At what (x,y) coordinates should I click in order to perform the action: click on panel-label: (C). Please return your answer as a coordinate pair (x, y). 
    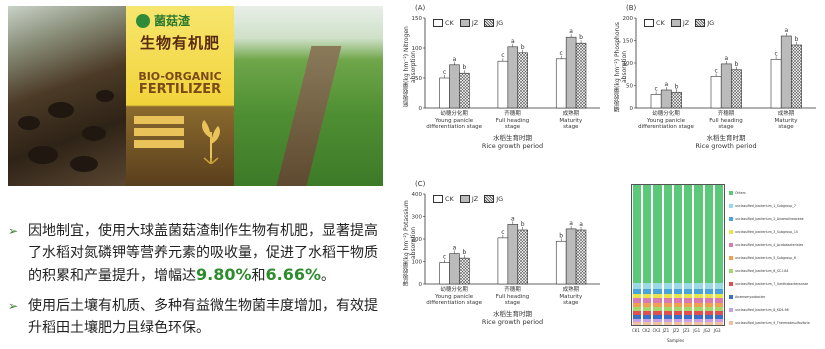
    Looking at the image, I should click on (420, 184).